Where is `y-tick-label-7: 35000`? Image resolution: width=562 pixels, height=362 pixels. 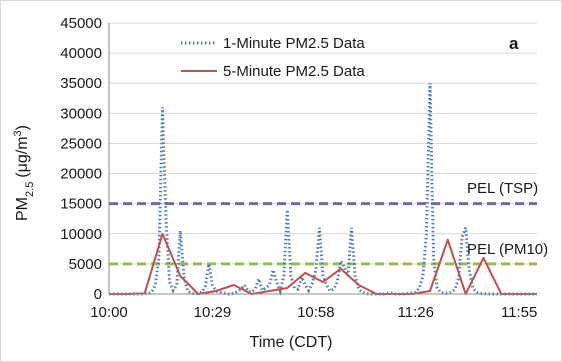 y-tick-label-7: 35000 is located at coordinates (81, 83).